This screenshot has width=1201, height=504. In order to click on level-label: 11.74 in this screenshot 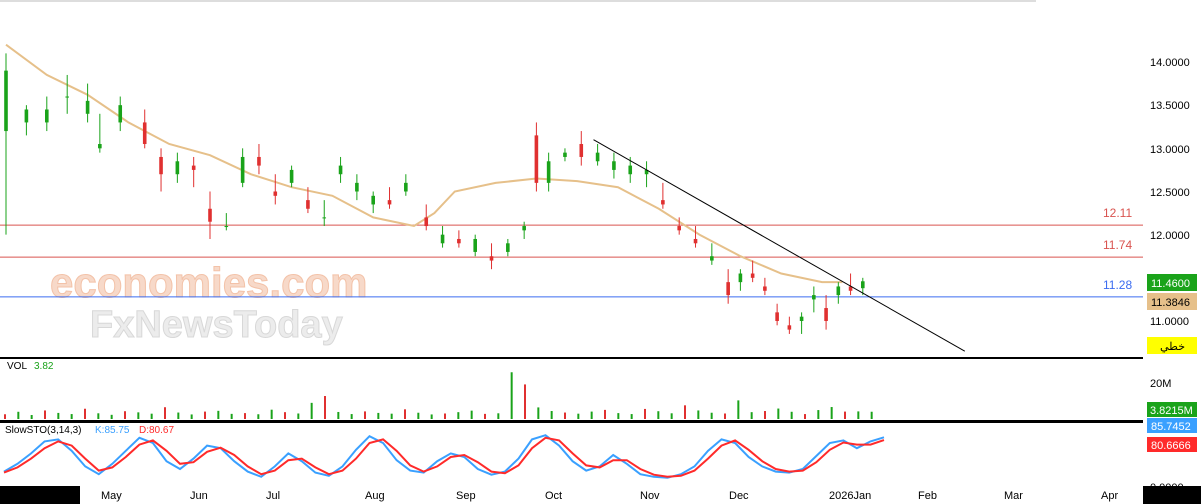, I will do `click(1117, 245)`.